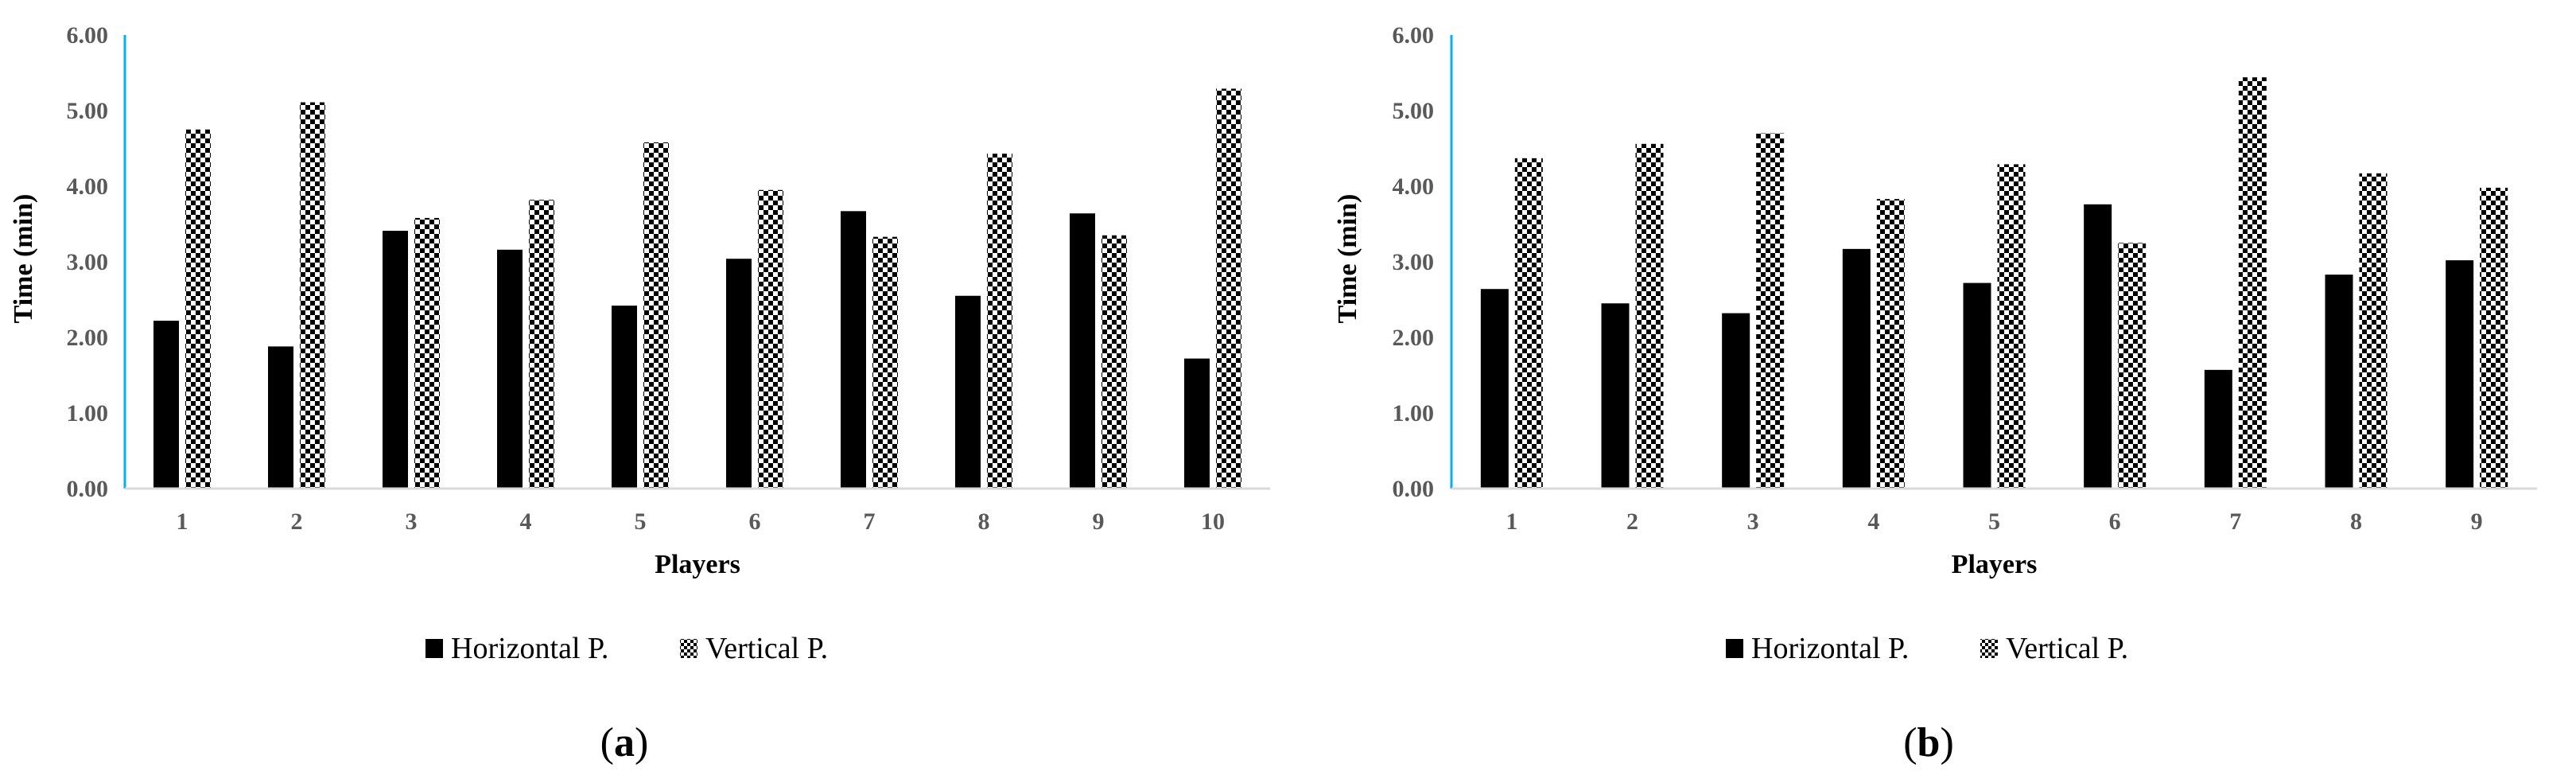 This screenshot has height=779, width=2576. I want to click on panel-label-part: a, so click(624, 742).